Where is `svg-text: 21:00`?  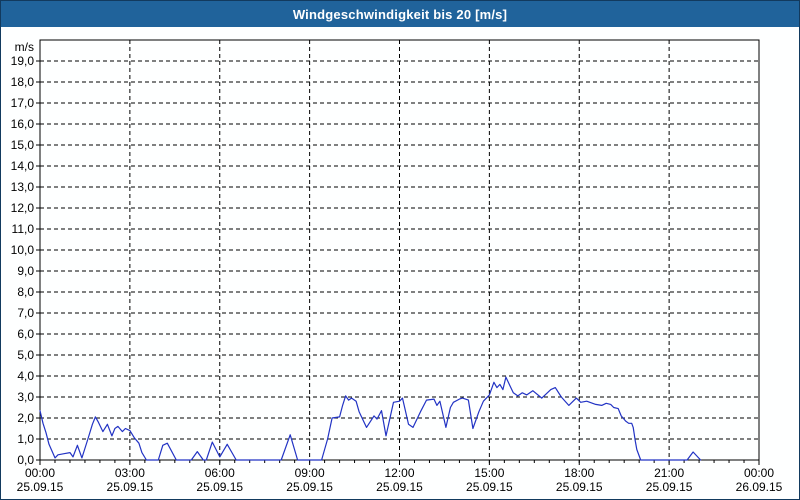 svg-text: 21:00 is located at coordinates (669, 473).